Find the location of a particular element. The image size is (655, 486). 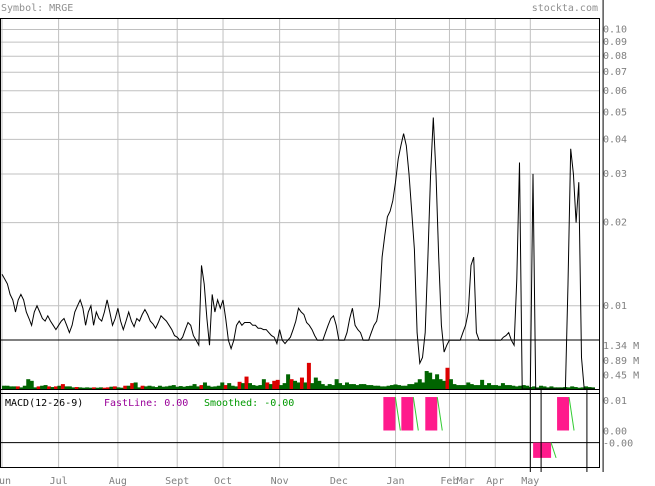

volume-tick-label: 1.34 M is located at coordinates (621, 346).